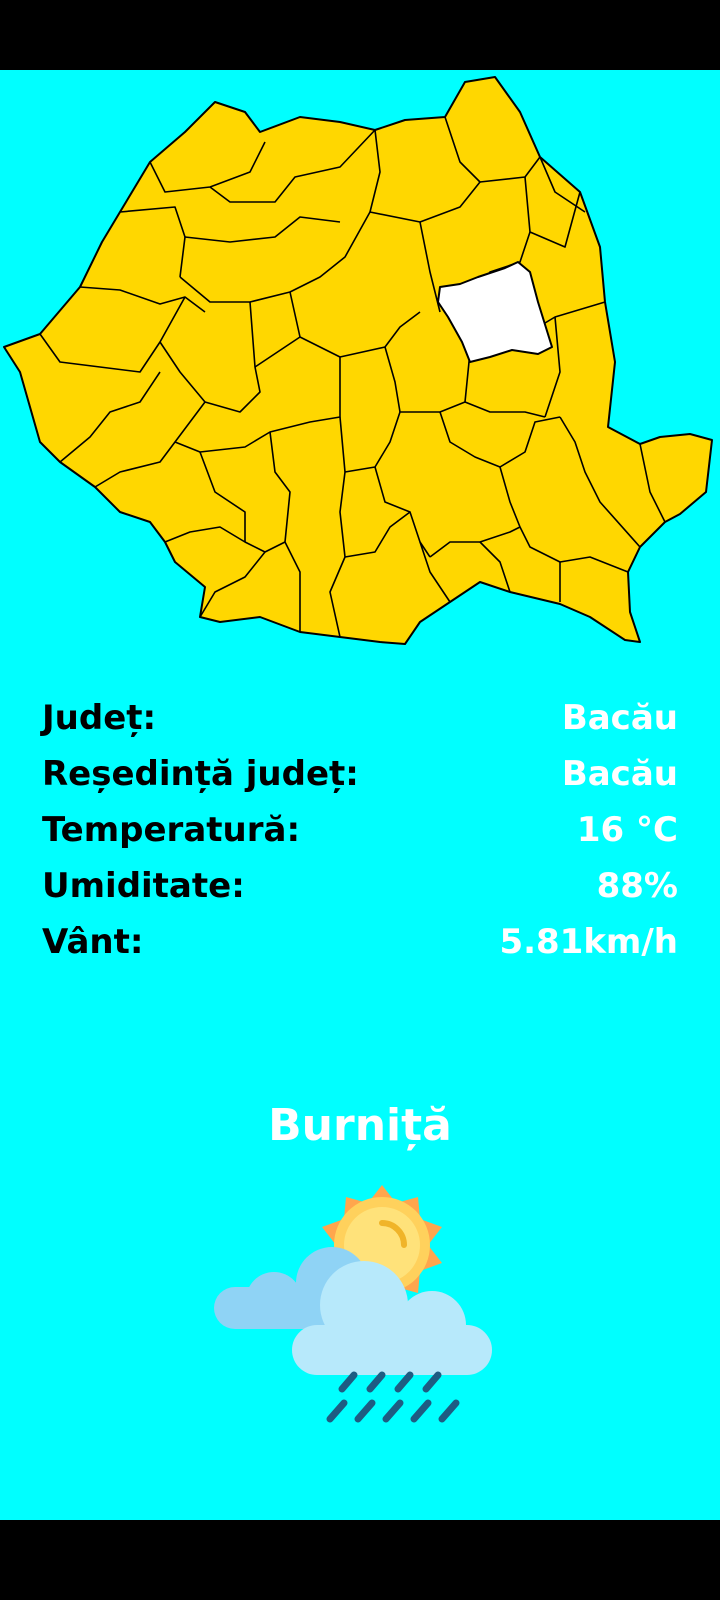 Image resolution: width=720 pixels, height=1600 pixels. I want to click on wind-label: Vânt:, so click(93, 942).